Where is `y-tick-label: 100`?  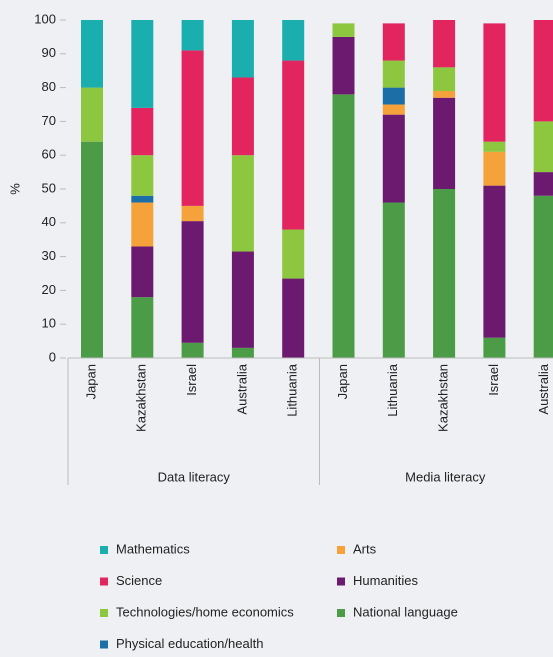 y-tick-label: 100 is located at coordinates (45, 18).